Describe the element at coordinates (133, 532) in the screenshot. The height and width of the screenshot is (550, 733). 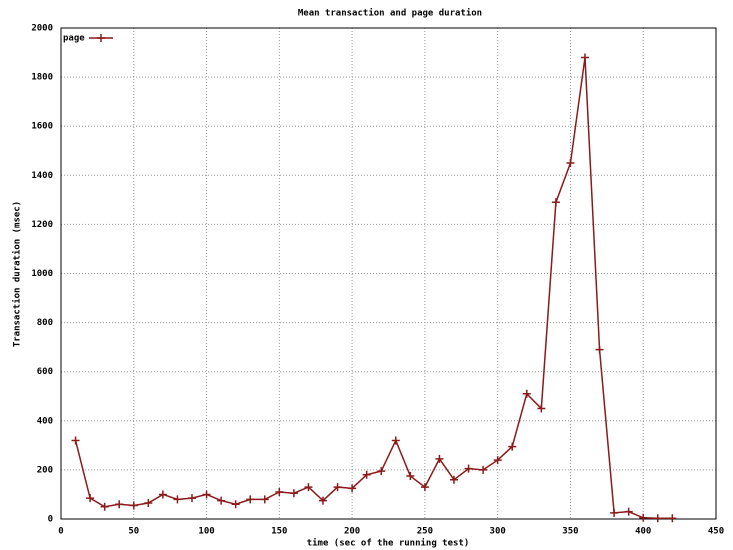
I see `x-tick-label: 50` at that location.